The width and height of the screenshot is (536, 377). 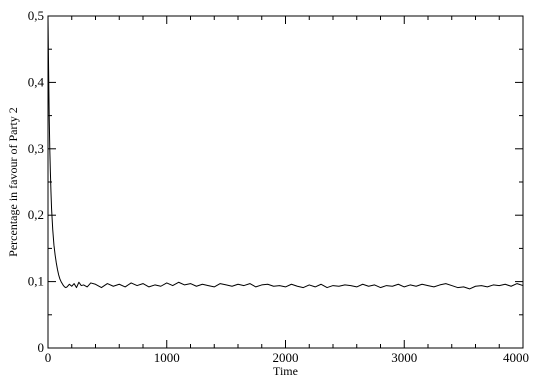 What do you see at coordinates (48, 357) in the screenshot?
I see `x-tick-label: 0` at bounding box center [48, 357].